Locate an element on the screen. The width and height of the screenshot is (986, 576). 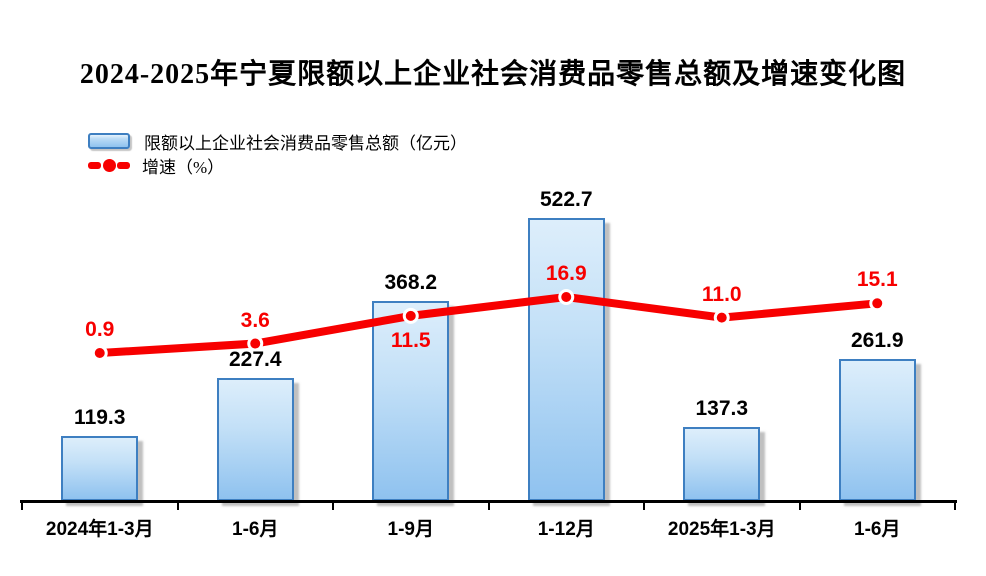
bar-1-9月 is located at coordinates (411, 401).